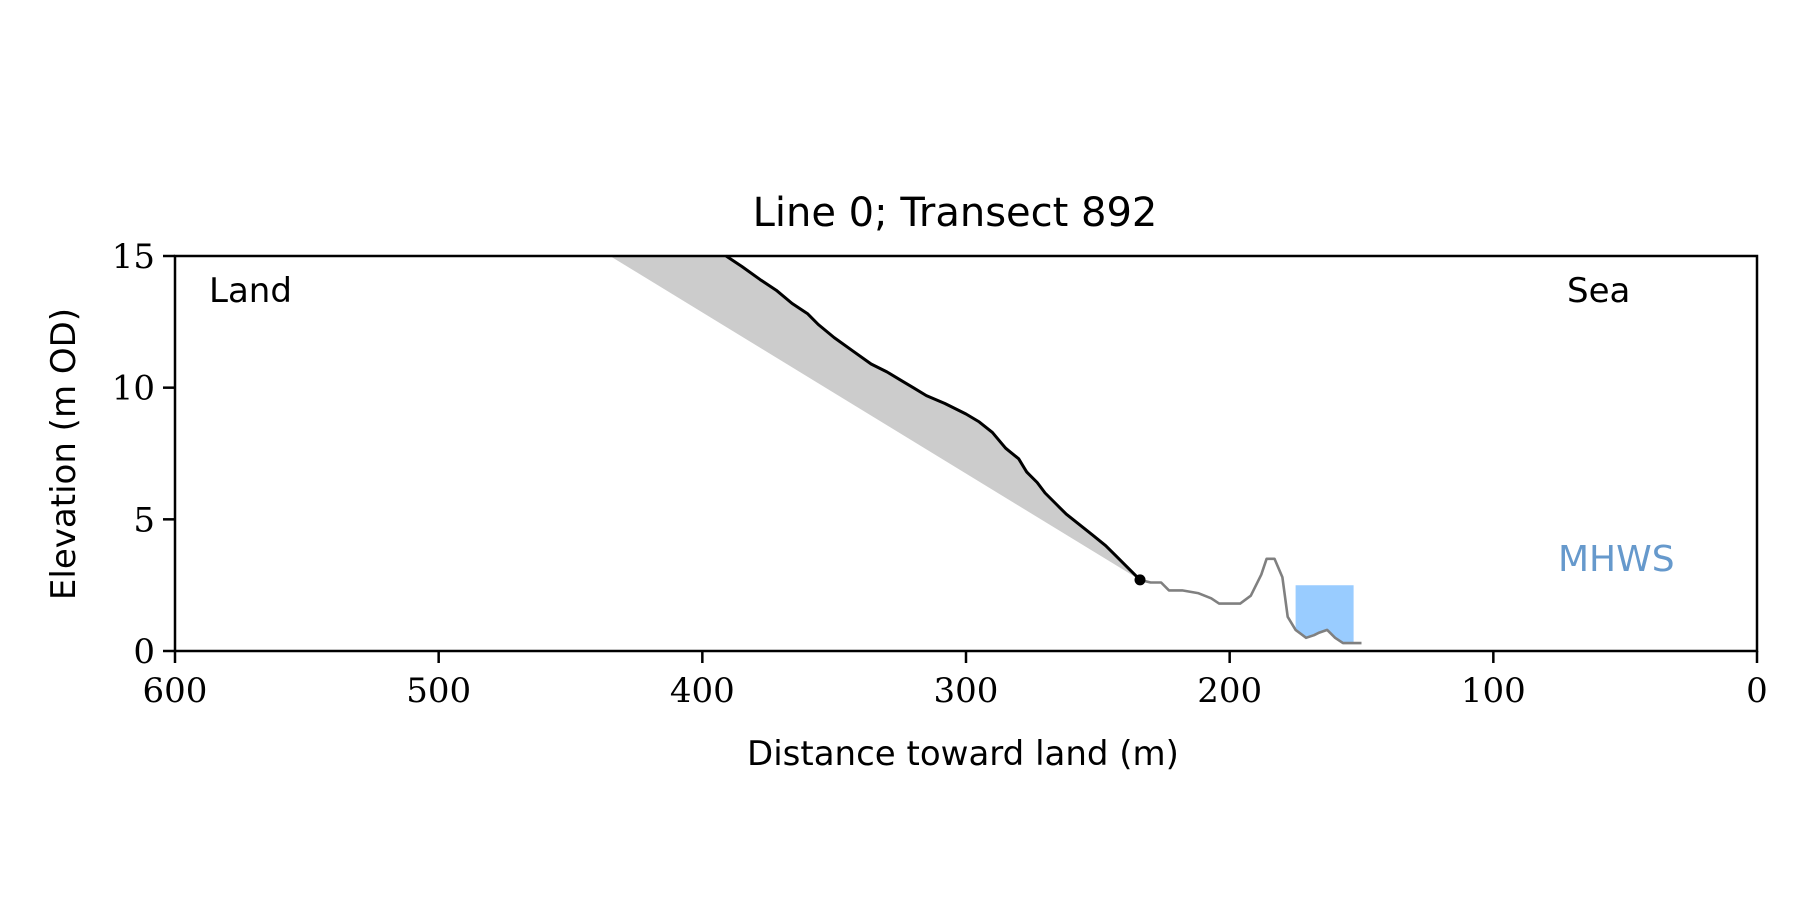  I want to click on x-tick-label: 400, so click(702, 691).